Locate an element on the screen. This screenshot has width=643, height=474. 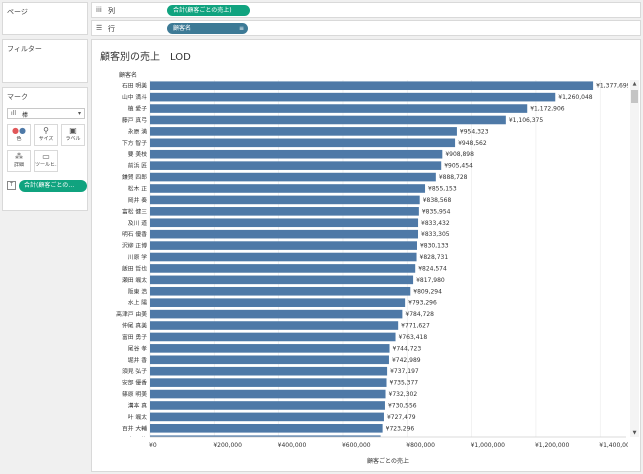
columns-label: 列 is located at coordinates (111, 11).